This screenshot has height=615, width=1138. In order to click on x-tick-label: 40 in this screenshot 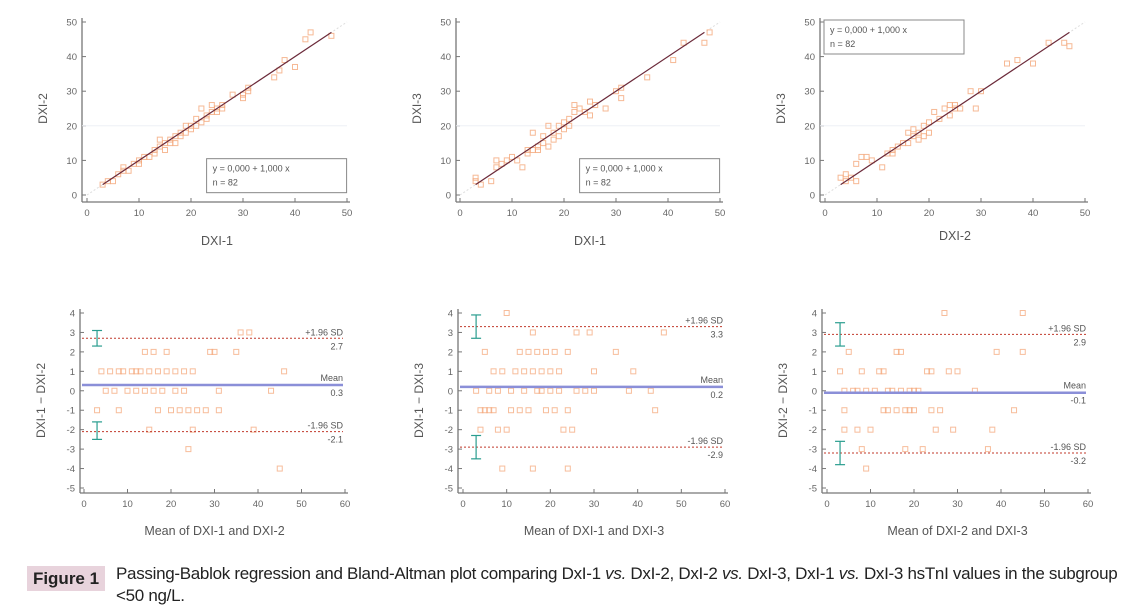, I will do `click(295, 213)`.